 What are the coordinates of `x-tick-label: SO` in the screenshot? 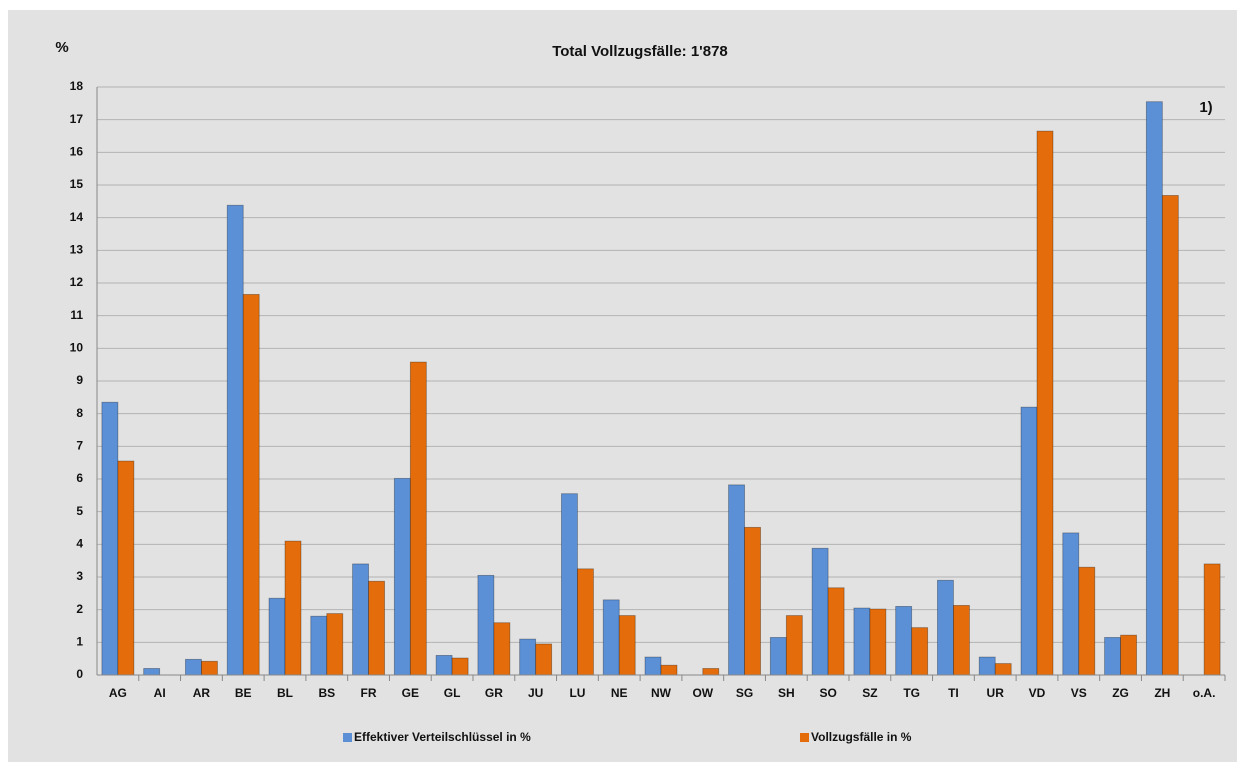 It's located at (827, 693).